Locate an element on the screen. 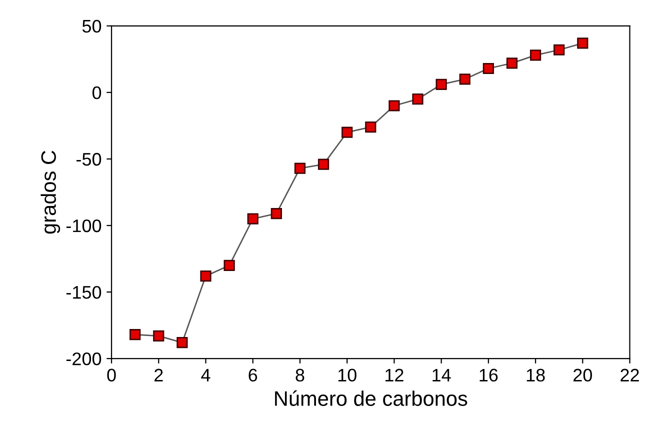 The image size is (656, 432). x-tick-label: 22 is located at coordinates (629, 375).